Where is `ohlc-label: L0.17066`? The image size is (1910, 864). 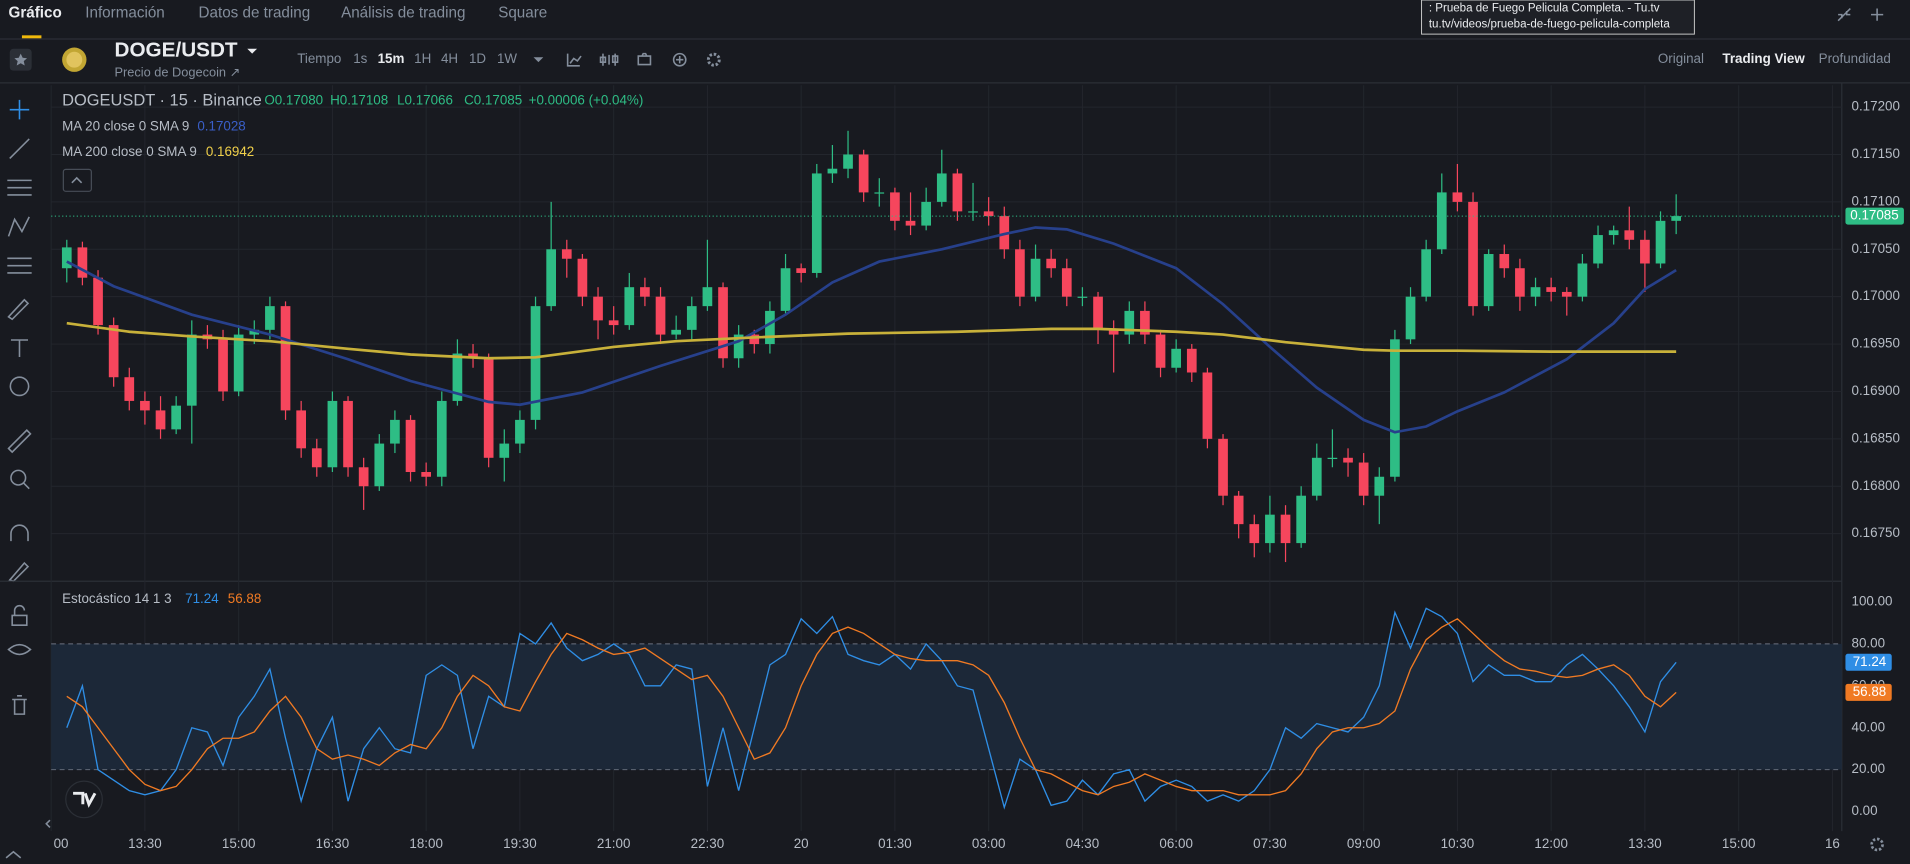 ohlc-label: L0.17066 is located at coordinates (425, 100).